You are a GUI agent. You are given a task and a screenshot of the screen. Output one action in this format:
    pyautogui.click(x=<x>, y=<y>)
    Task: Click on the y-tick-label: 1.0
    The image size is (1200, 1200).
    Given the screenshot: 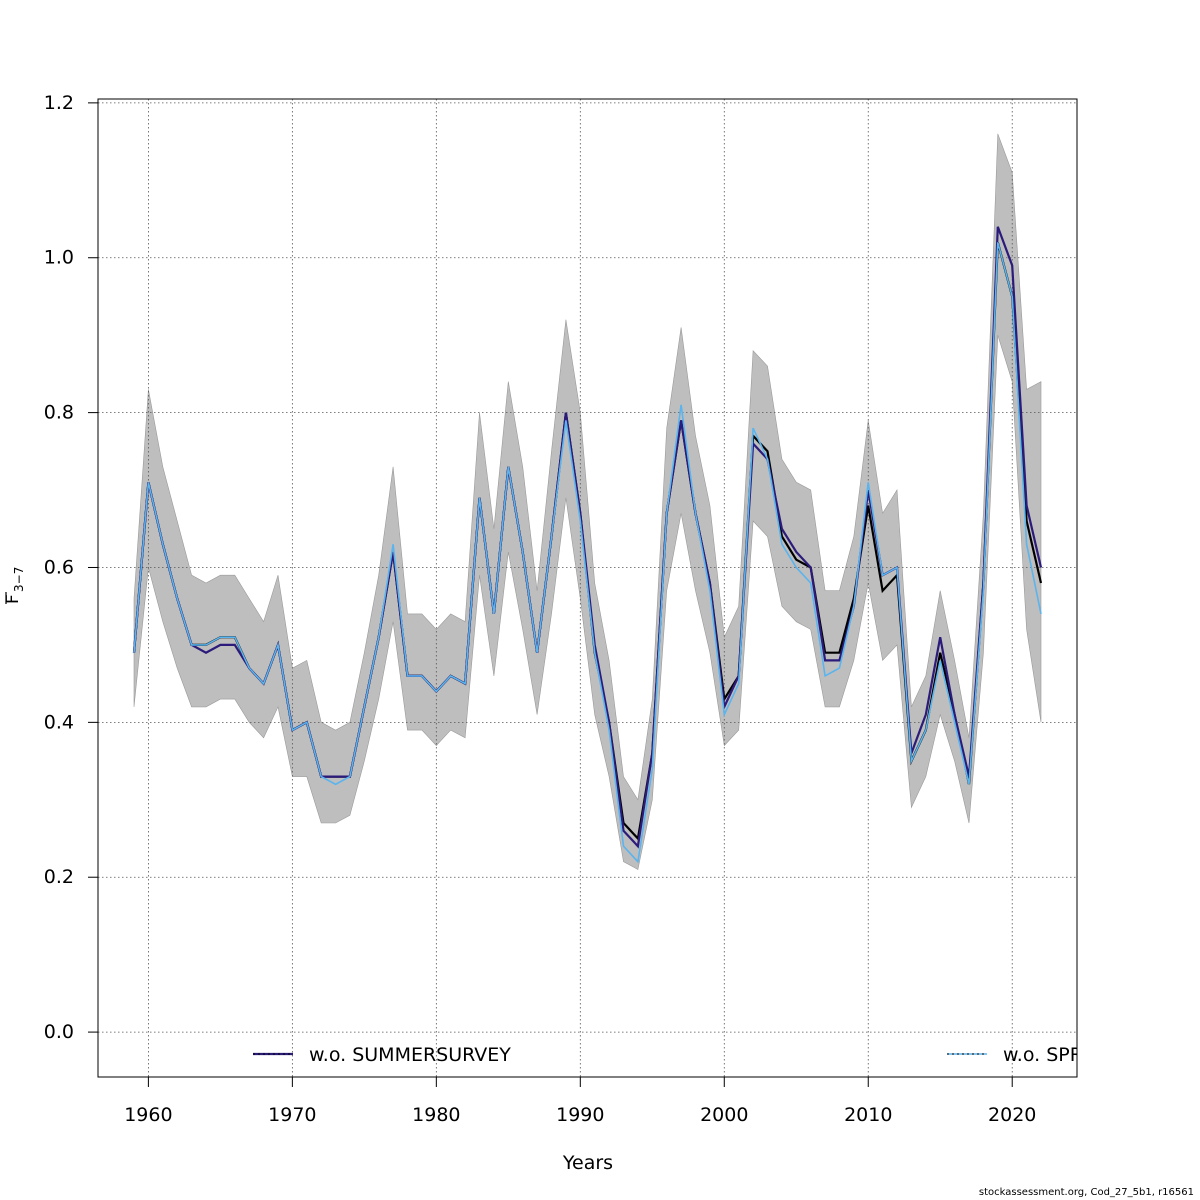 What is the action you would take?
    pyautogui.click(x=59, y=258)
    